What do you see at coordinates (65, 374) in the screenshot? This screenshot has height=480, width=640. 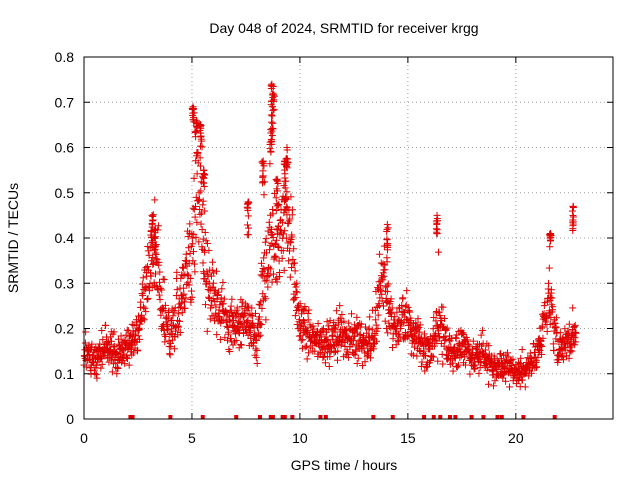 I see `y-tick-label: 0.1` at bounding box center [65, 374].